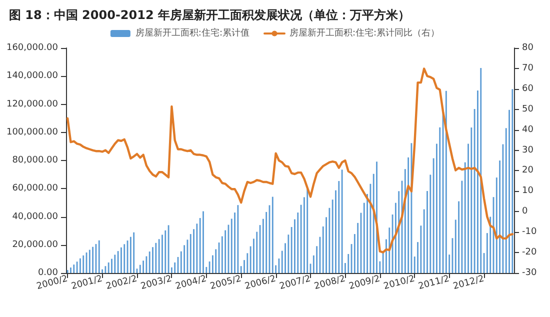  What do you see at coordinates (399, 283) in the screenshot?
I see `x-tick-label: 2010/2` at bounding box center [399, 283].